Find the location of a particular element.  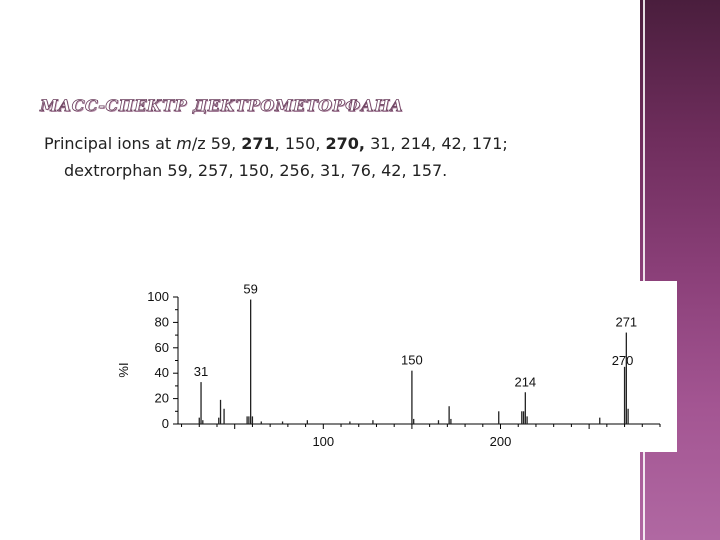

decorative-side-bar is located at coordinates (680, 270).